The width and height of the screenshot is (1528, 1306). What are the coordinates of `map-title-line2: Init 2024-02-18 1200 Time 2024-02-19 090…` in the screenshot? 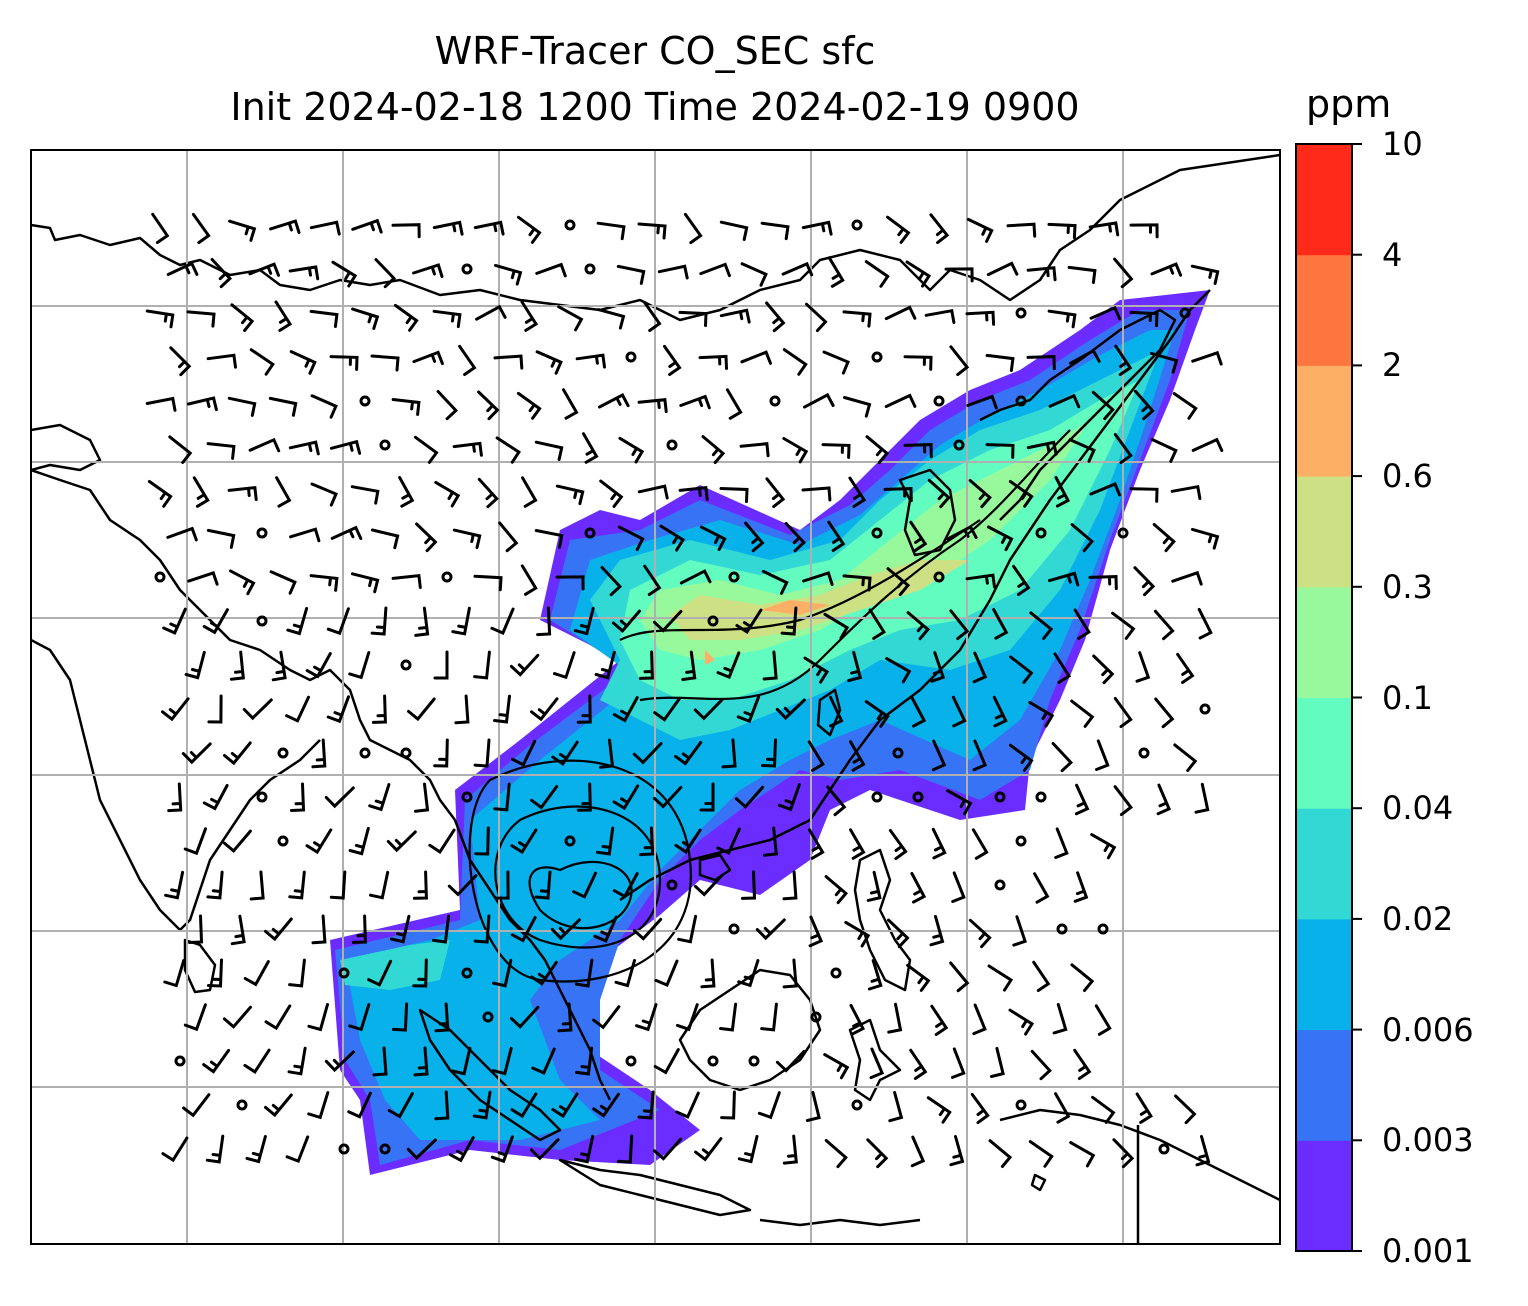 It's located at (655, 107).